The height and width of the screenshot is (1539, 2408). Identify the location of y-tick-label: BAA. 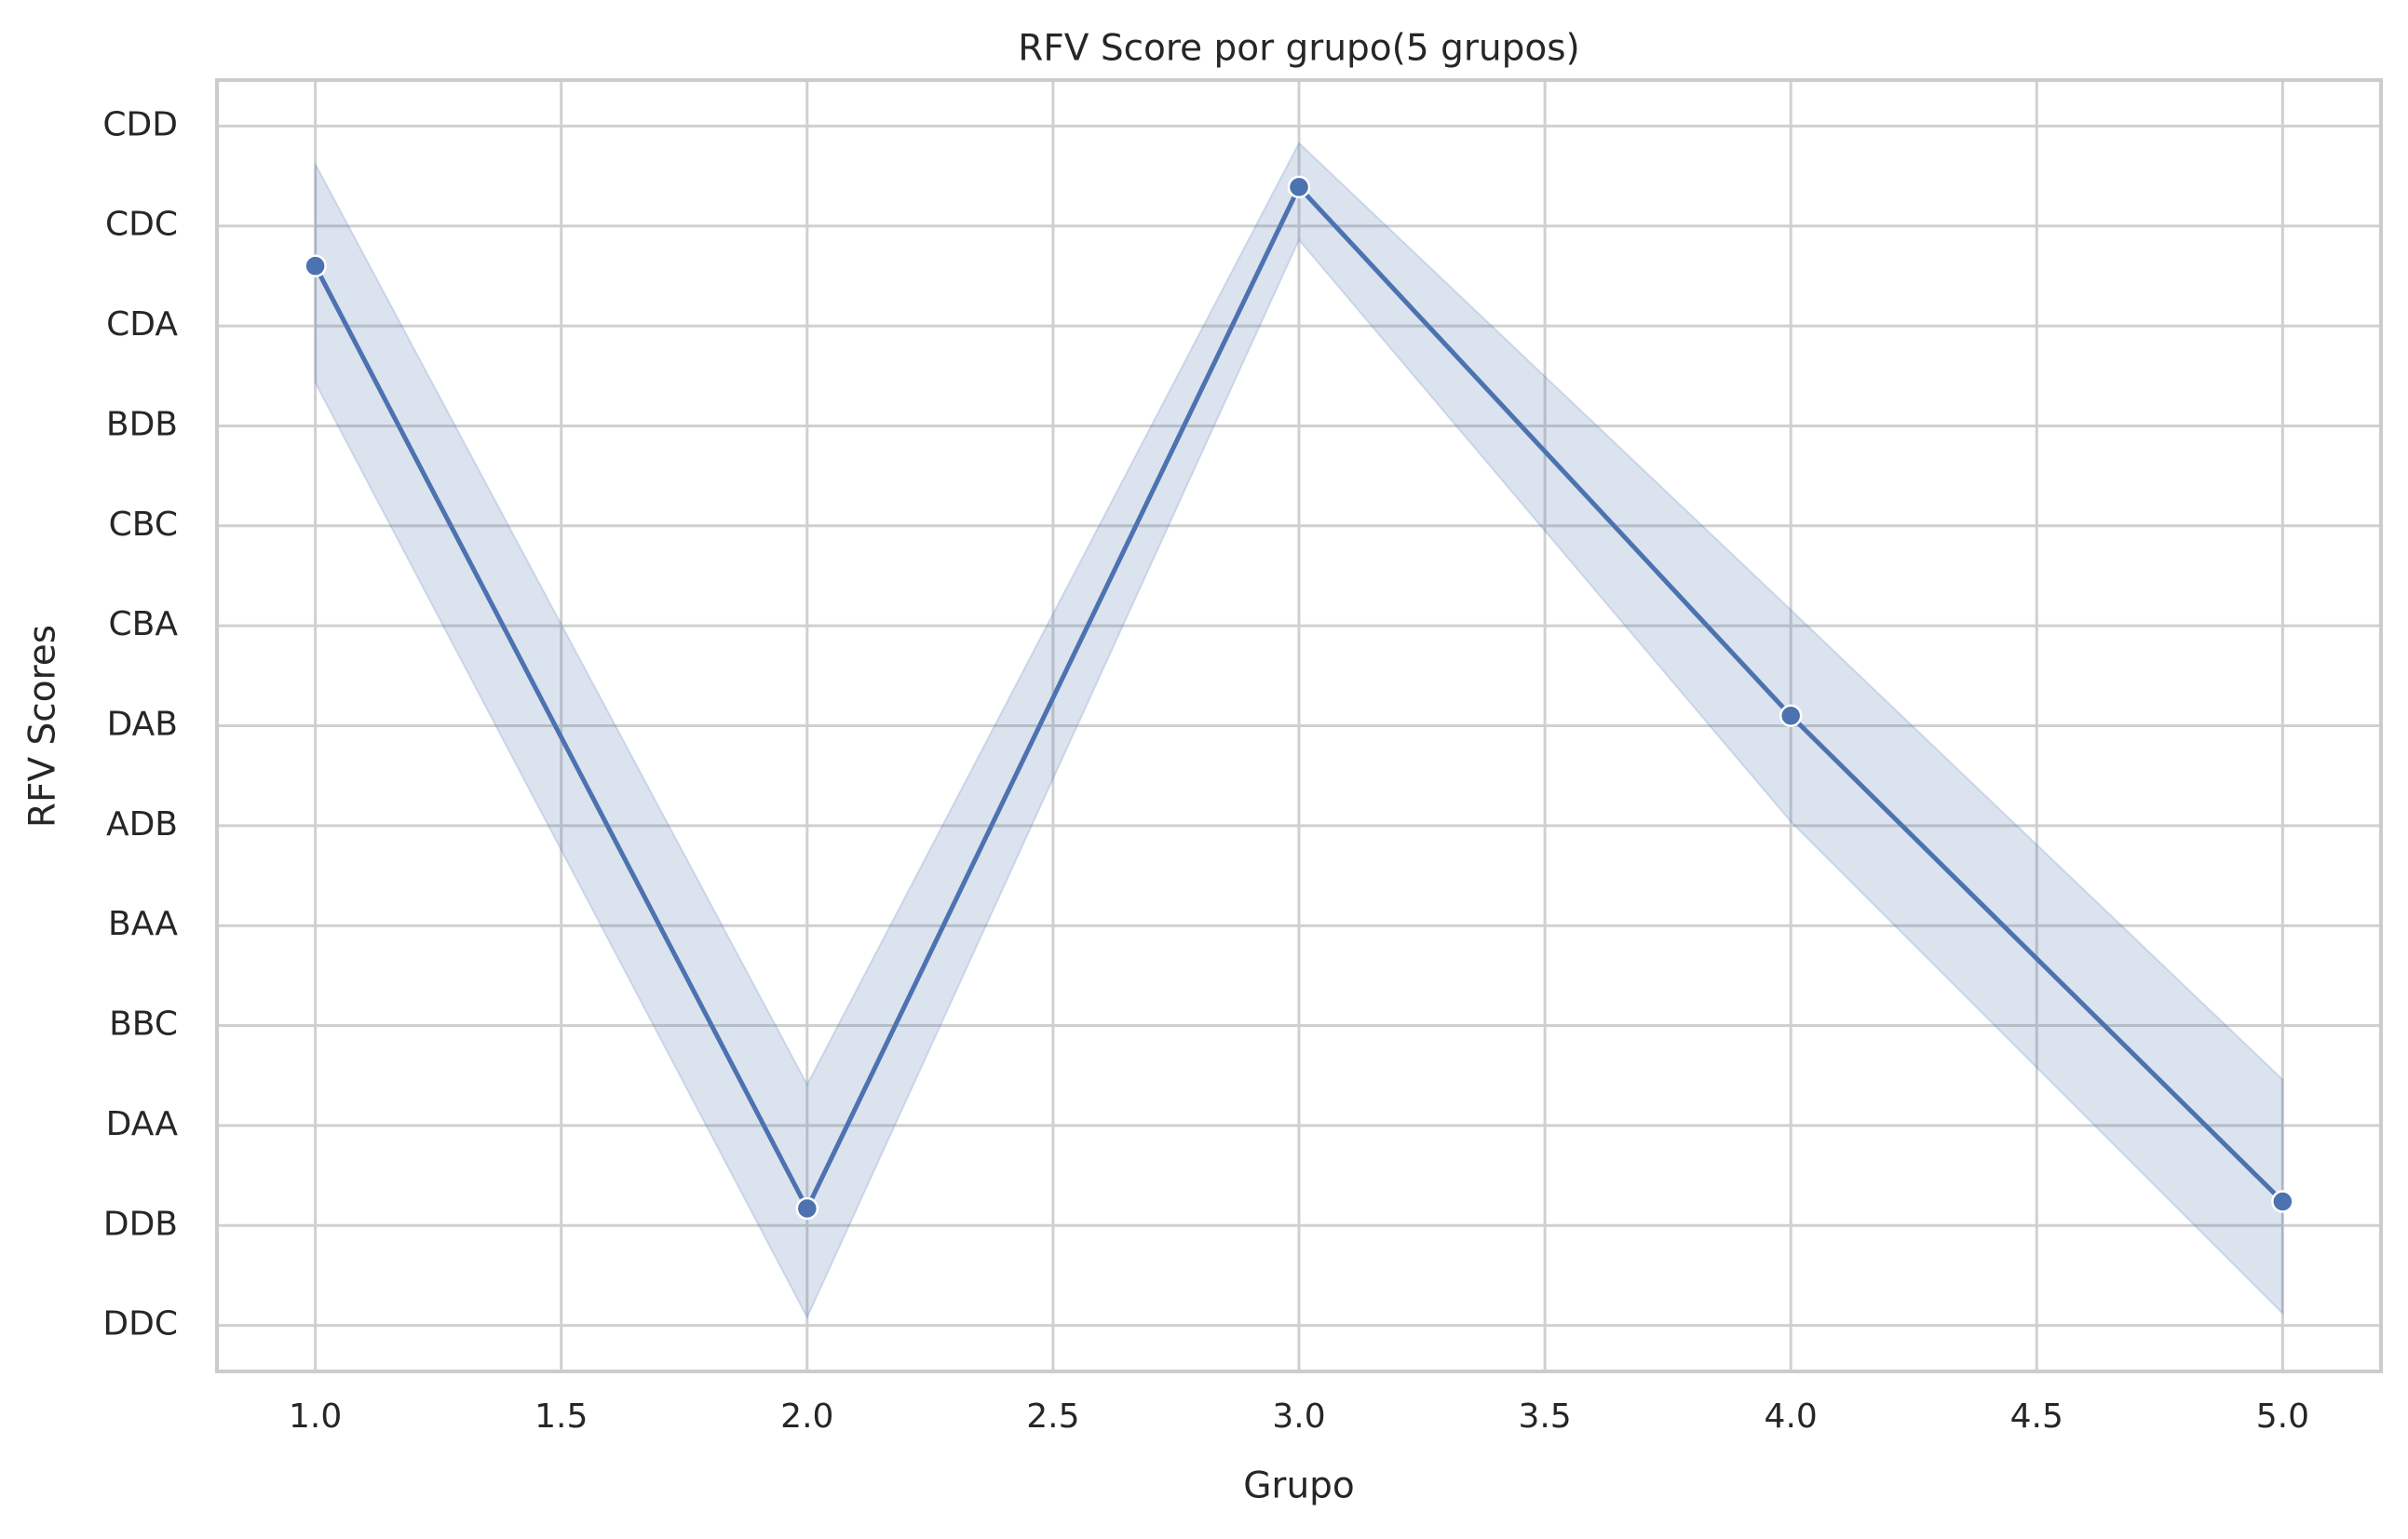
(143, 924).